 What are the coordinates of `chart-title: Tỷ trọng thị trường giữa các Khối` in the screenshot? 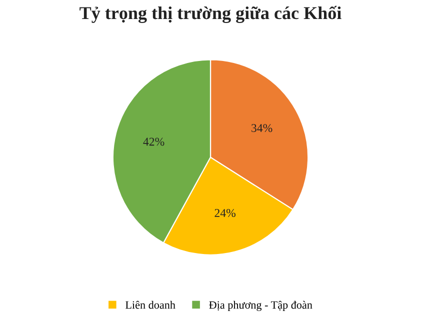 It's located at (211, 15).